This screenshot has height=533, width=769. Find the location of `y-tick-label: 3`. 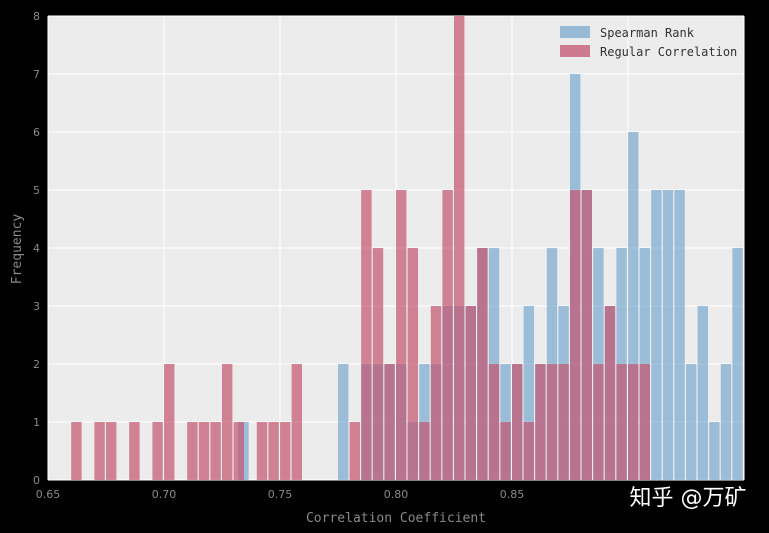

y-tick-label: 3 is located at coordinates (36, 306).